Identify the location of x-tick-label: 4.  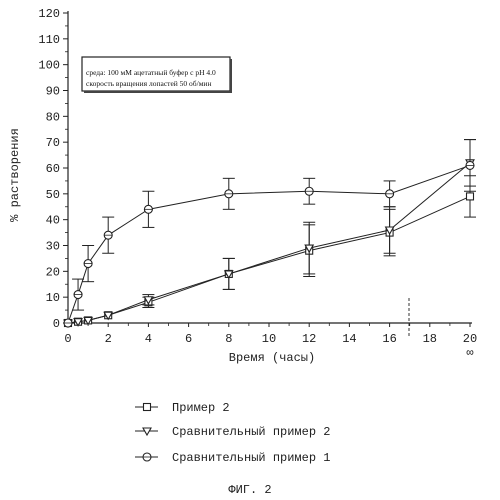
(148, 339).